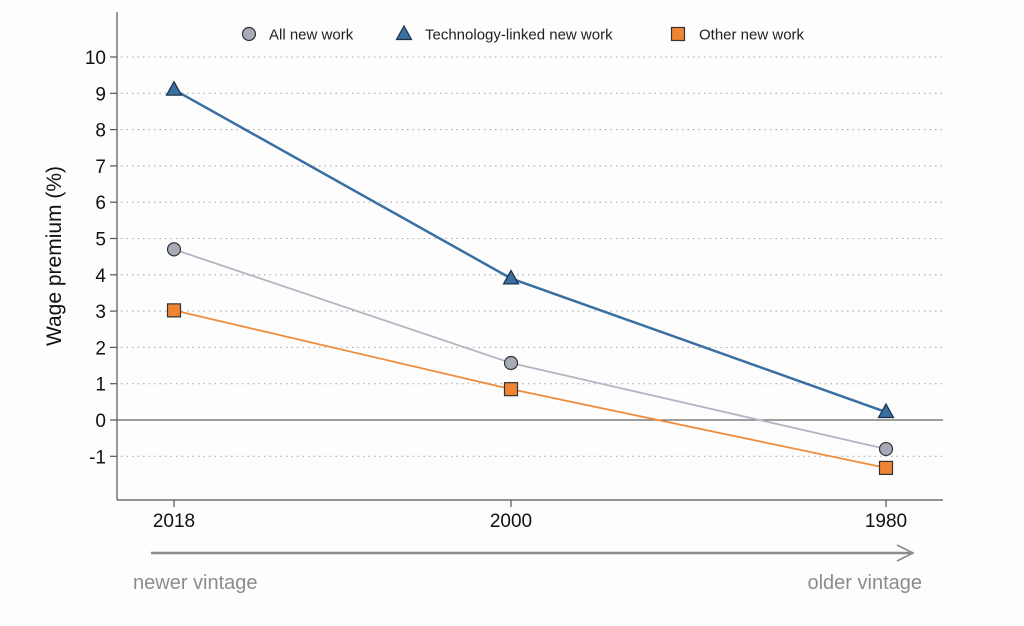 This screenshot has height=626, width=1024. What do you see at coordinates (404, 32) in the screenshot?
I see `triangle-marker-icon` at bounding box center [404, 32].